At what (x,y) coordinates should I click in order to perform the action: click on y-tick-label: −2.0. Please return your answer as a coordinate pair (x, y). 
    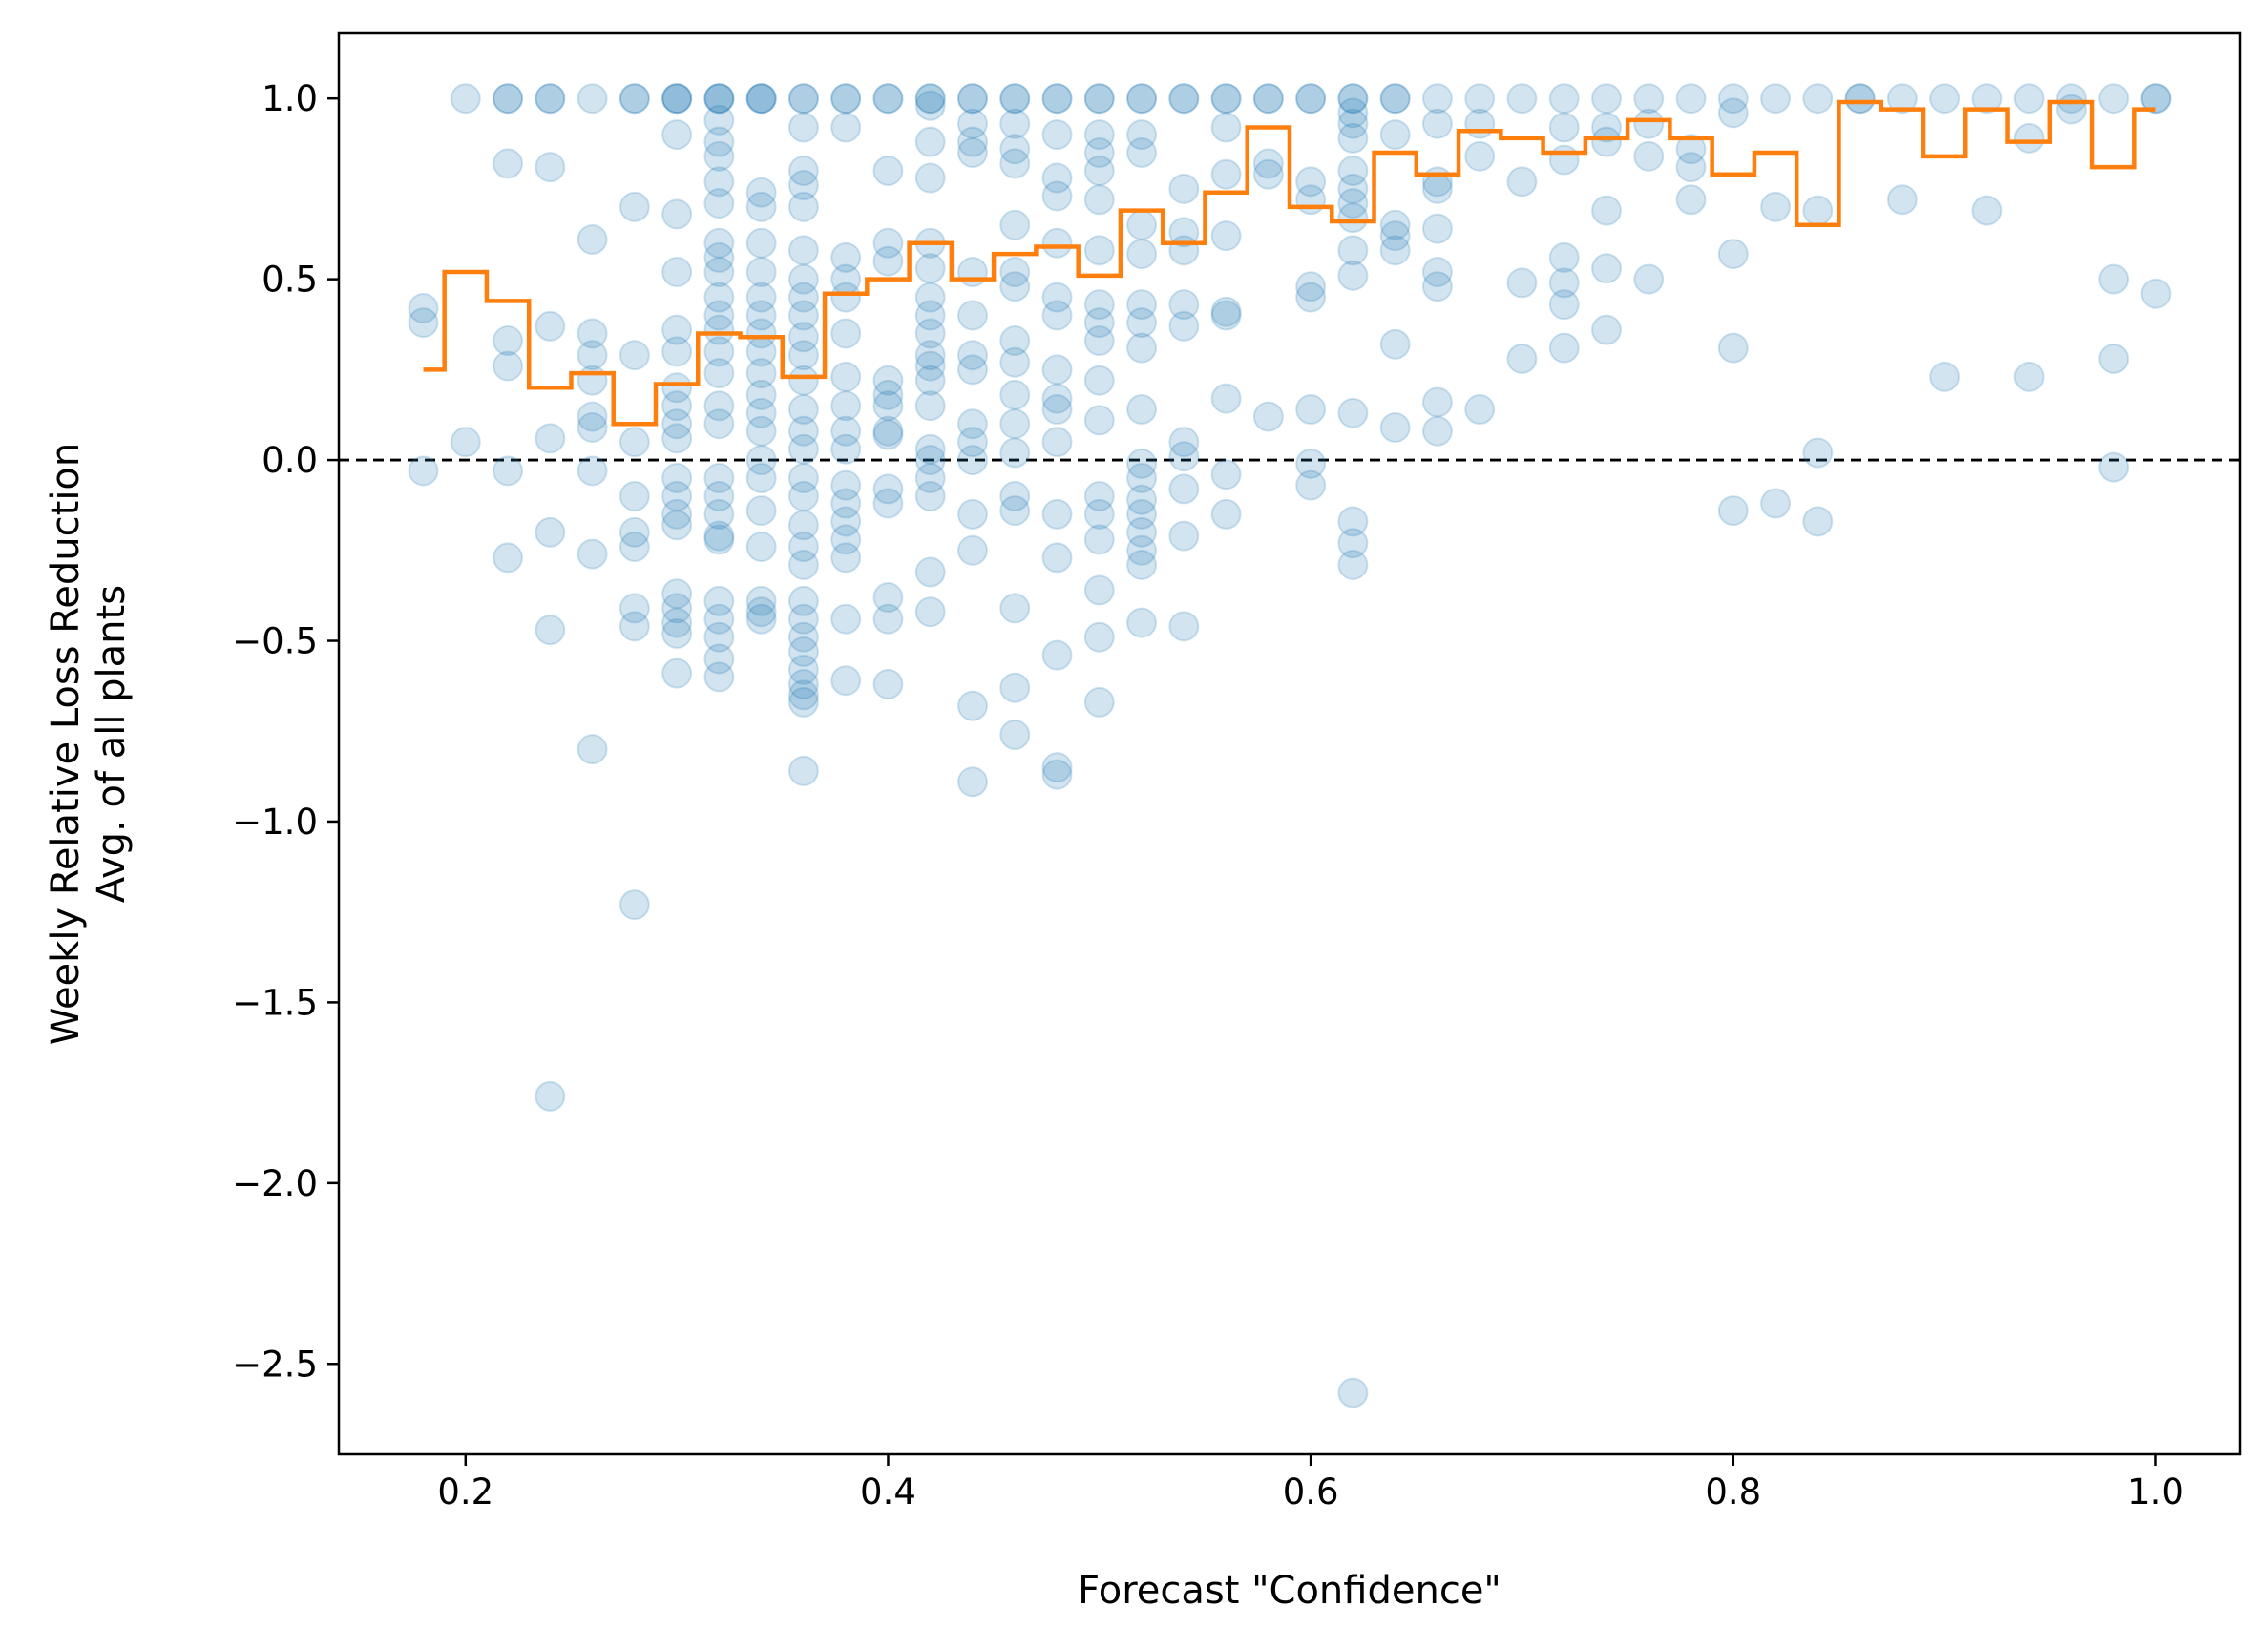
    Looking at the image, I should click on (275, 1184).